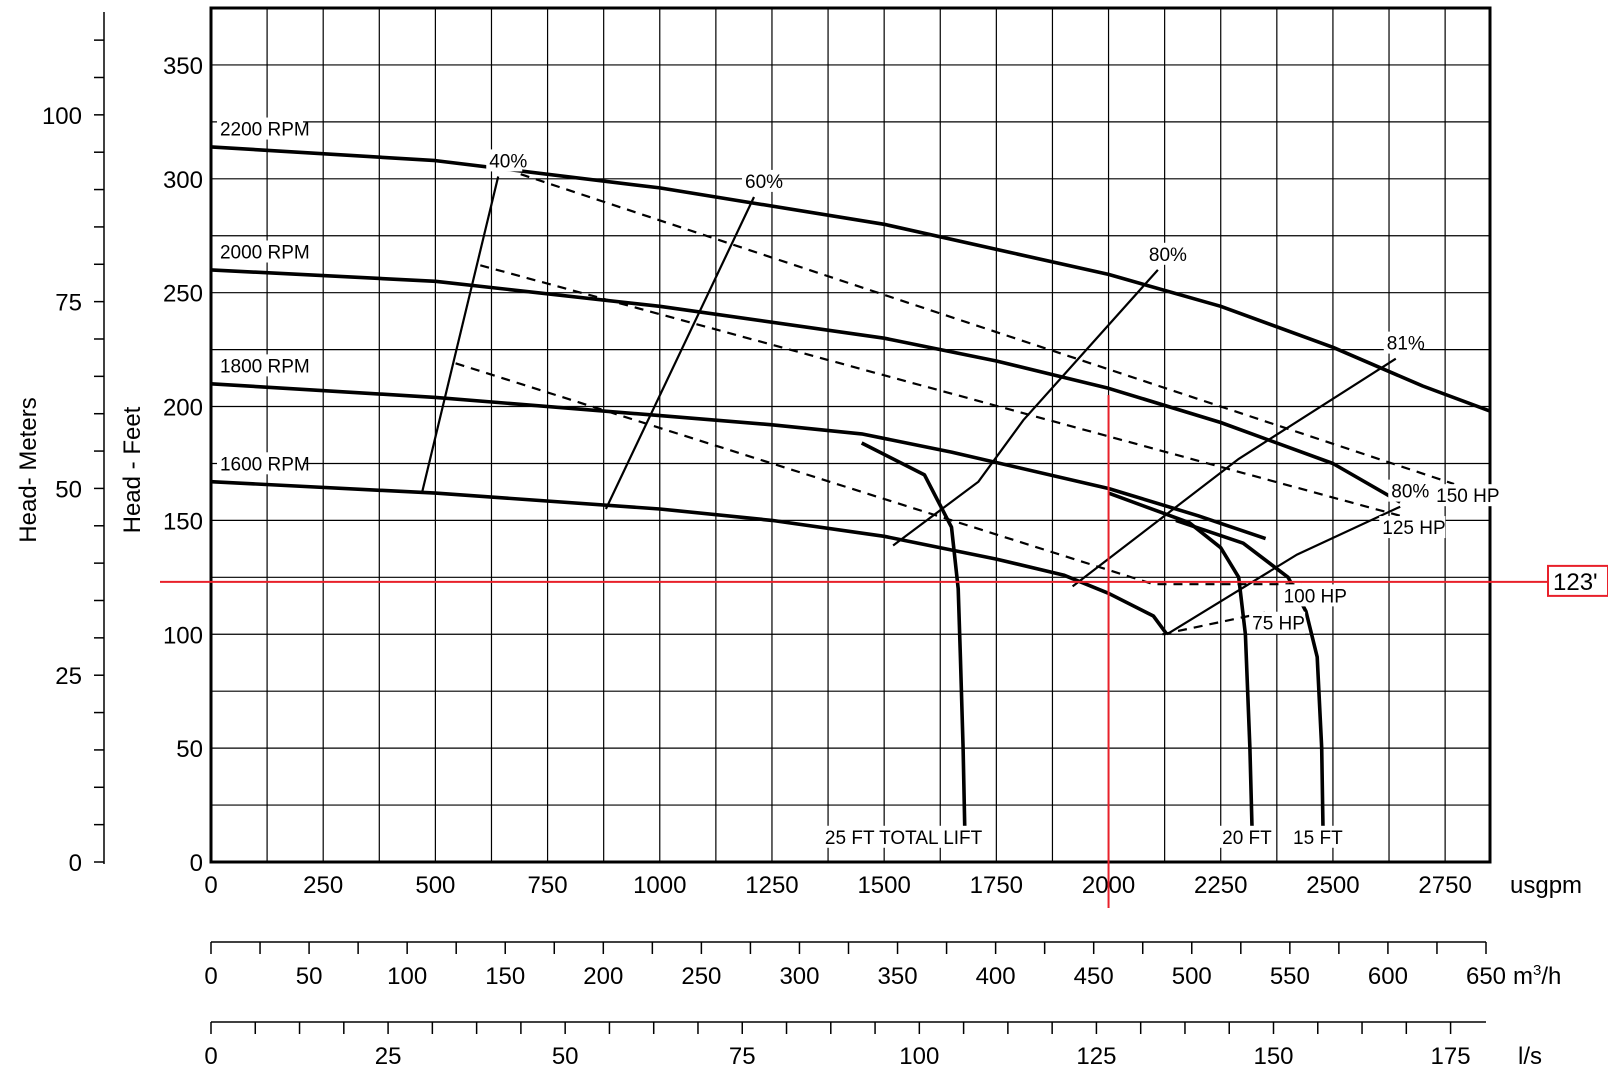  Describe the element at coordinates (1575, 582) in the screenshot. I see `reference-label: 123'` at that location.